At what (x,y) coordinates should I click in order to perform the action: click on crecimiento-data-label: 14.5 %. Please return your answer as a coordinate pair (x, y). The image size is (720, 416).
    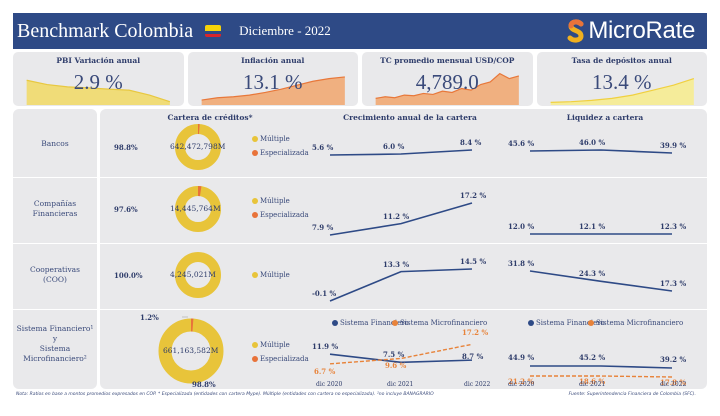
    Looking at the image, I should click on (473, 261).